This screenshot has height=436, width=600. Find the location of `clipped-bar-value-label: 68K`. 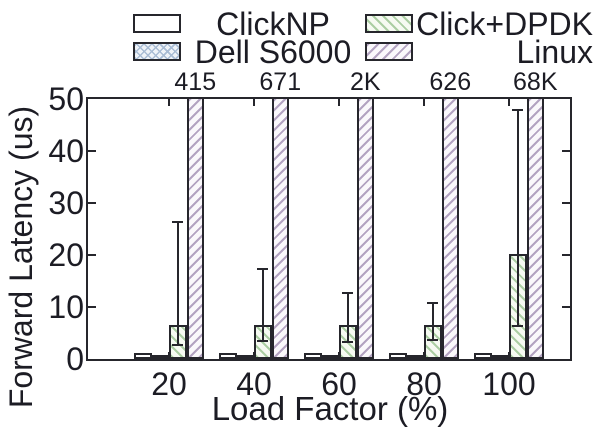

clipped-bar-value-label: 68K is located at coordinates (535, 82).